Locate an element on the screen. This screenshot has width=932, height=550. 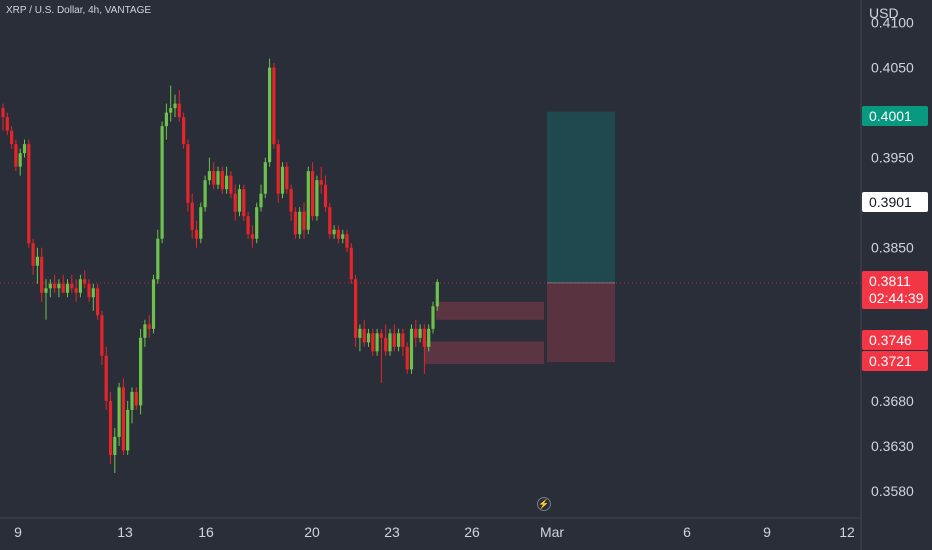
price-tick-label: 0.4100 is located at coordinates (892, 23).